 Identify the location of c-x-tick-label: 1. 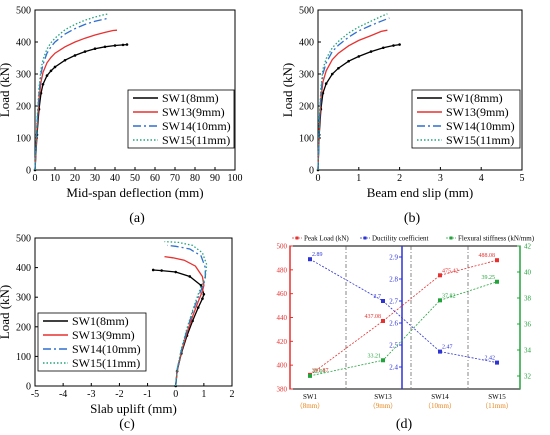
(203, 394).